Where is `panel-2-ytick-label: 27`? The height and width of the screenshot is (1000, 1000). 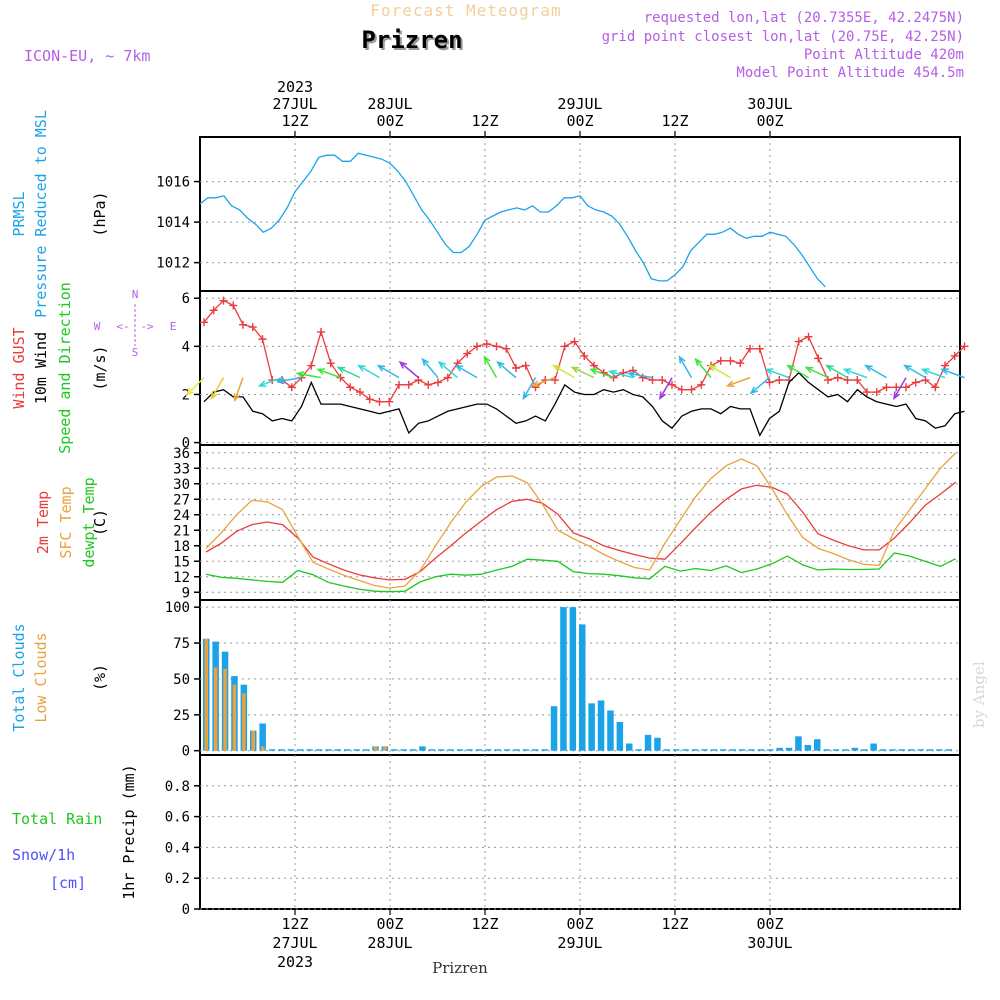
panel-2-ytick-label: 27 is located at coordinates (181, 500).